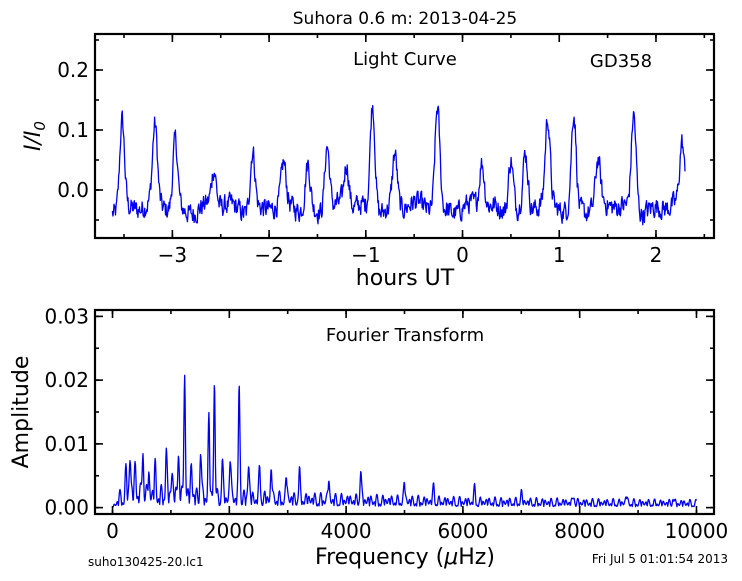  I want to click on light-curve-xtick-label: −2, so click(268, 255).